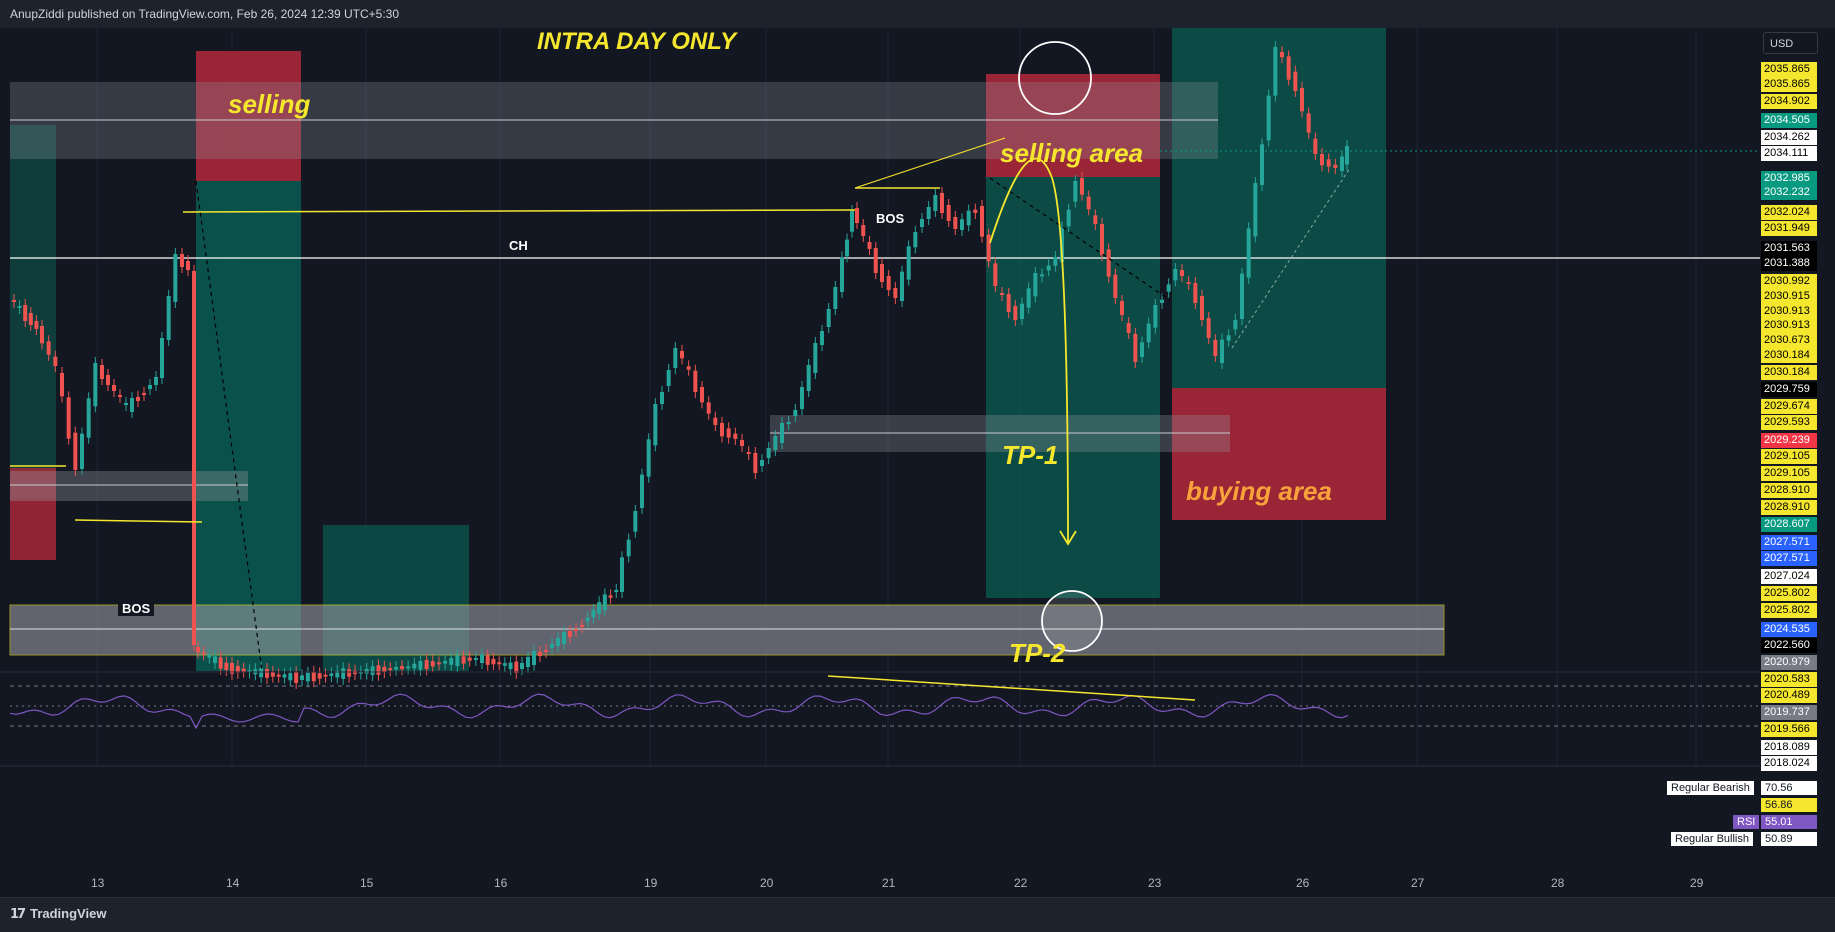  What do you see at coordinates (1011, 688) in the screenshot?
I see `rsi-divergence-line` at bounding box center [1011, 688].